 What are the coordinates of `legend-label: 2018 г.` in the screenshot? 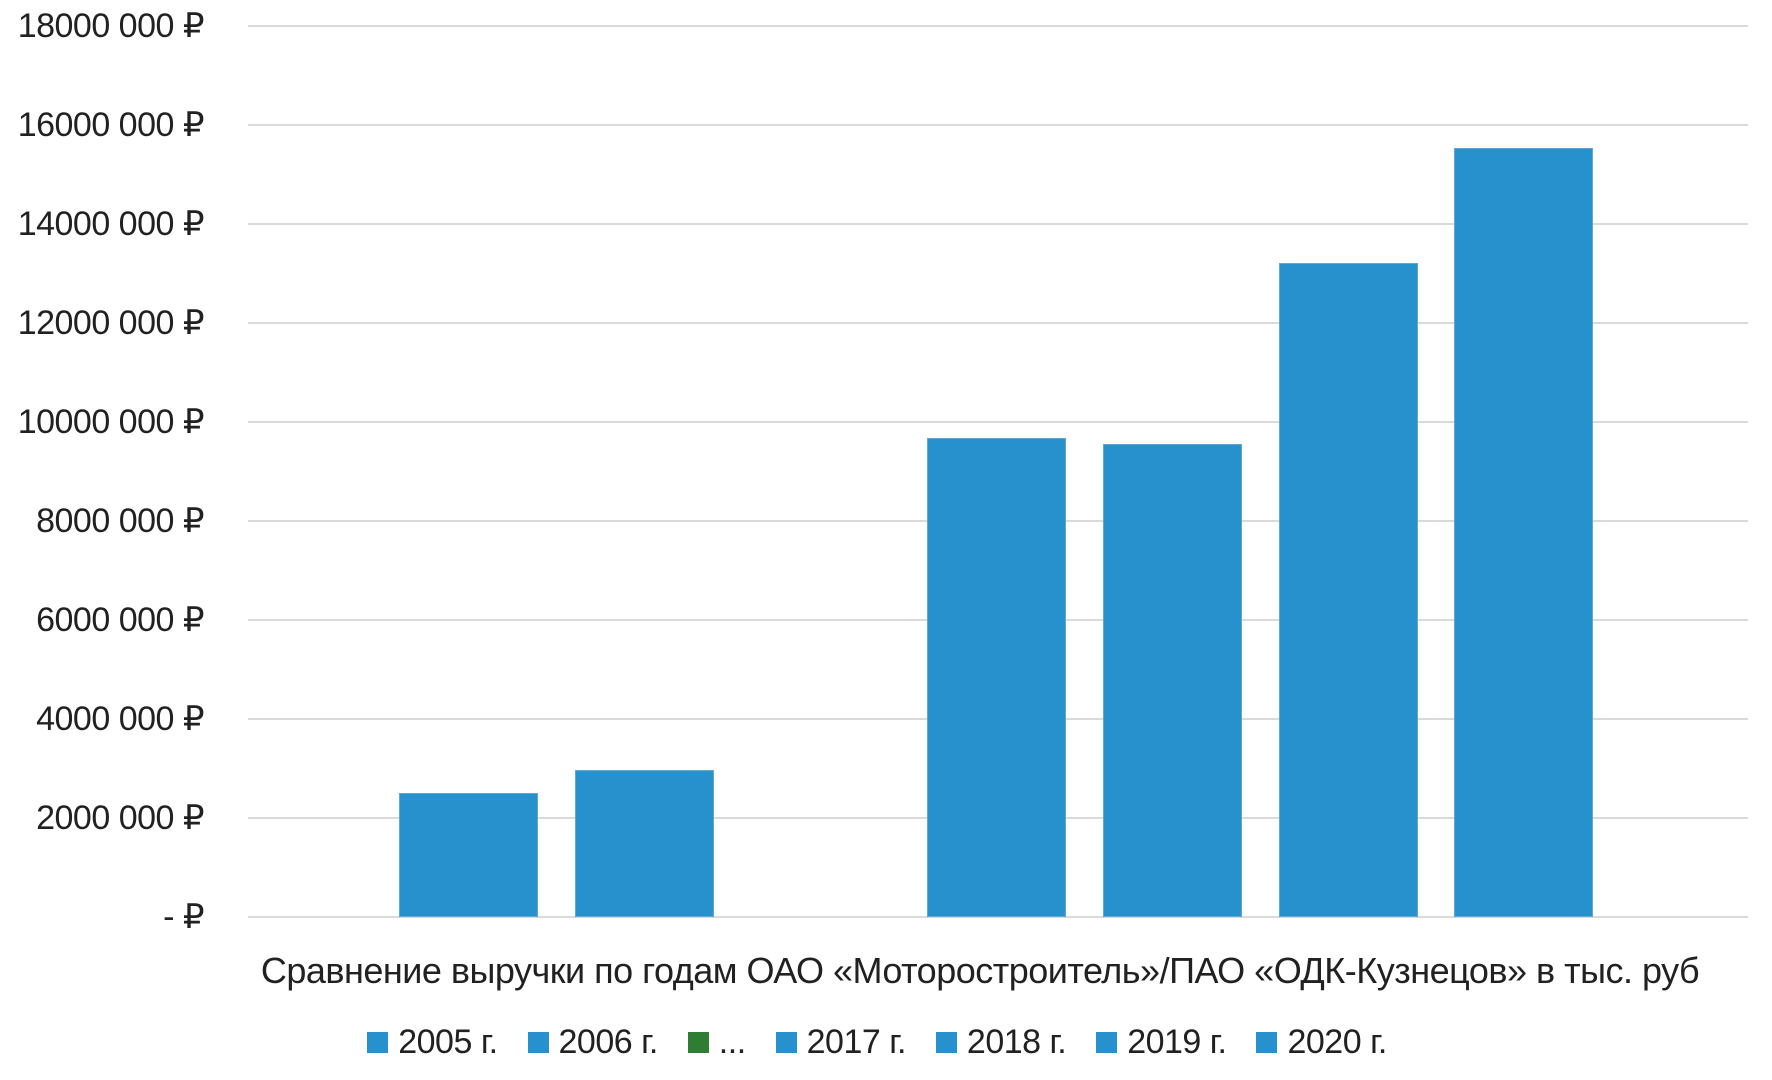 It's located at (1016, 1041).